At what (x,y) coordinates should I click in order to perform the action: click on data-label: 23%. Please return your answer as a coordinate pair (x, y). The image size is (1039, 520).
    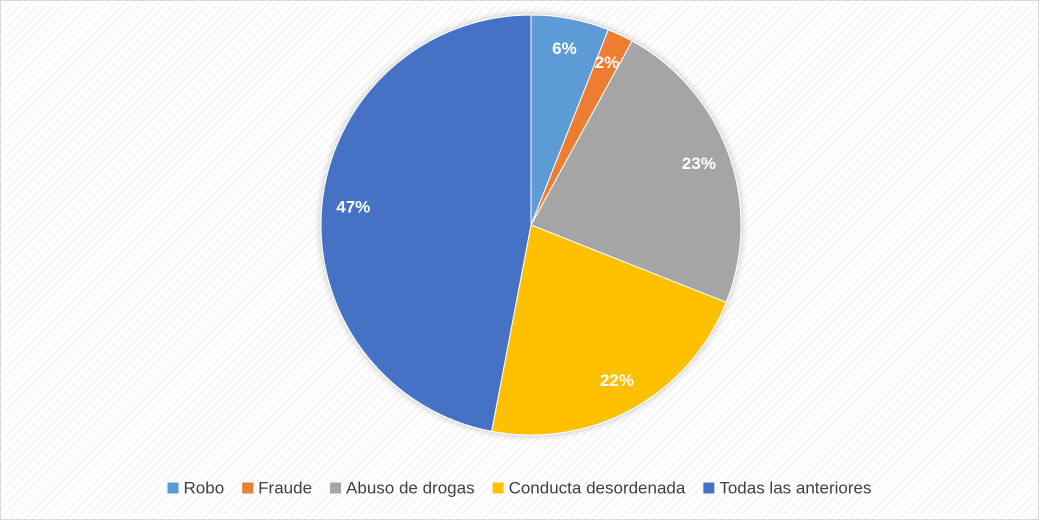
    Looking at the image, I should click on (699, 163).